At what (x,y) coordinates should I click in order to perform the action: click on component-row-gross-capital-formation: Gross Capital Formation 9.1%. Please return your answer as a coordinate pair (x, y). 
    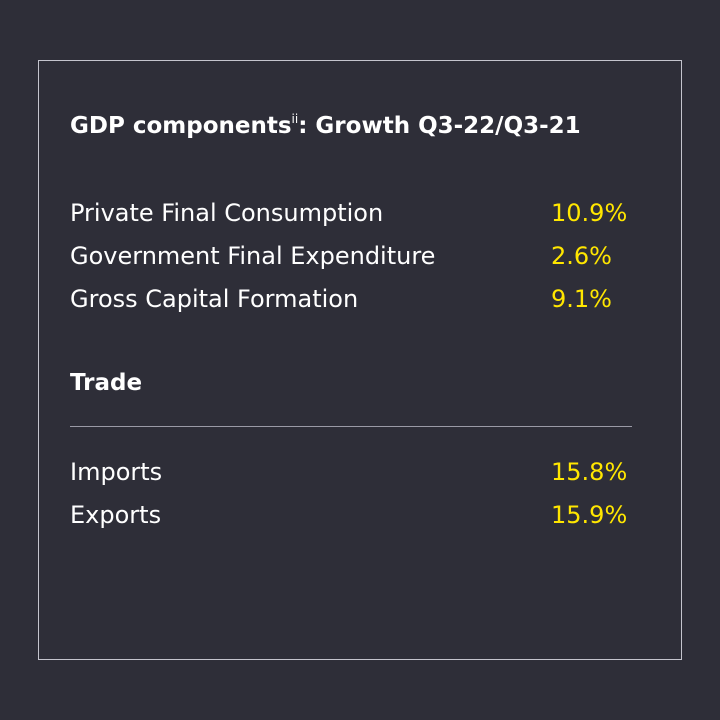
    Looking at the image, I should click on (351, 299).